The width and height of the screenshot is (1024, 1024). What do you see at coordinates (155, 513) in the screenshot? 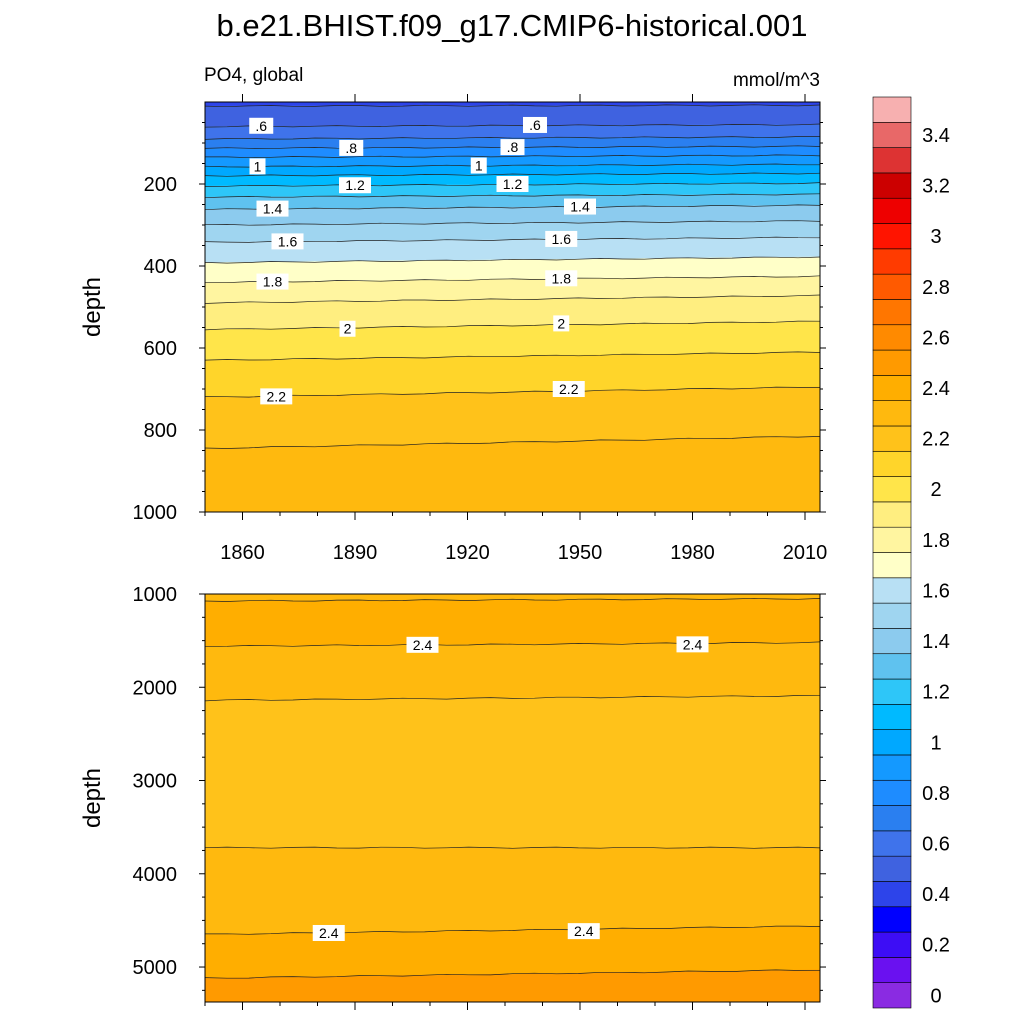
I see `y-tick-label-upper-4: 1000` at bounding box center [155, 513].